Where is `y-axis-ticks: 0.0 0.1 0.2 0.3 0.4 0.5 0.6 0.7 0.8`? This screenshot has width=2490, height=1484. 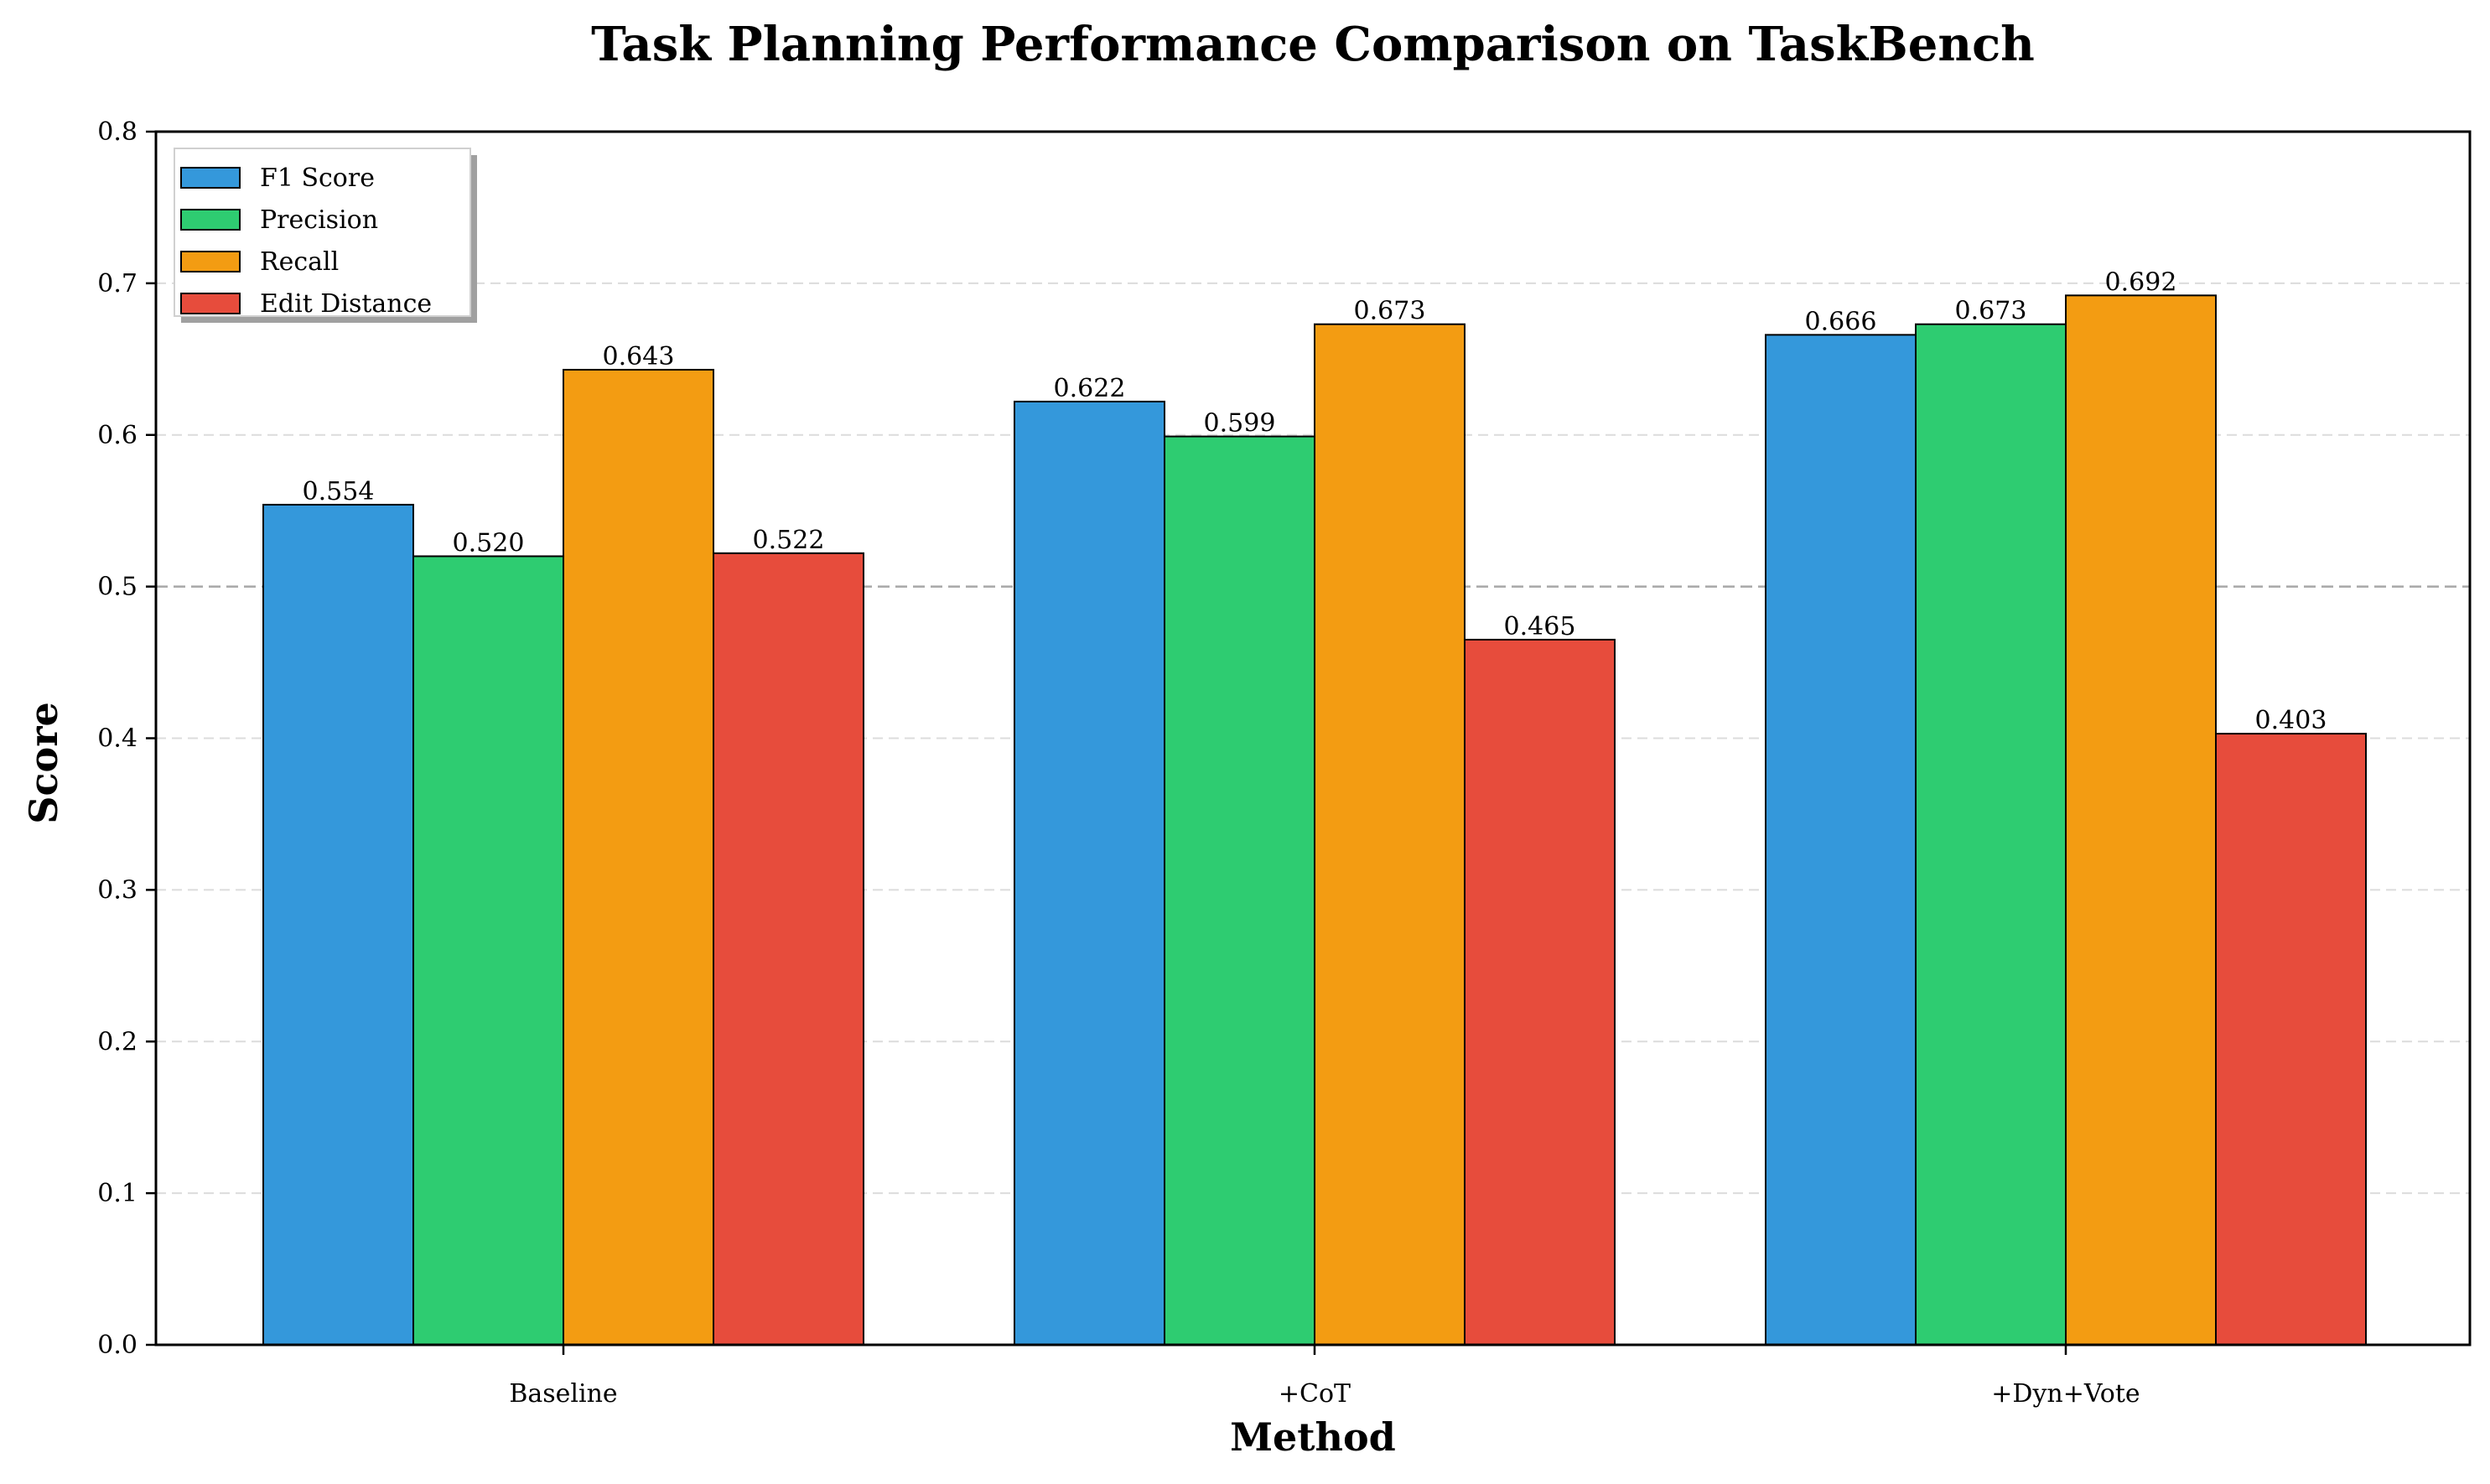 y-axis-ticks: 0.0 0.1 0.2 0.3 0.4 0.5 0.6 0.7 0.8 is located at coordinates (126, 738).